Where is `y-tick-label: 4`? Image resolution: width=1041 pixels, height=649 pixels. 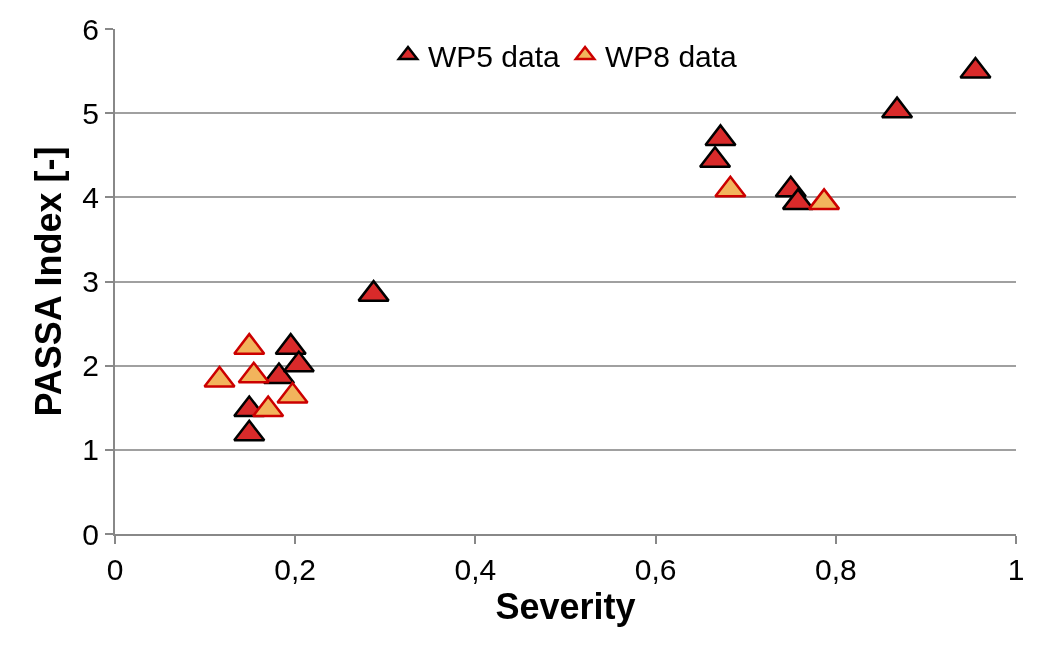
y-tick-label: 4 is located at coordinates (90, 197).